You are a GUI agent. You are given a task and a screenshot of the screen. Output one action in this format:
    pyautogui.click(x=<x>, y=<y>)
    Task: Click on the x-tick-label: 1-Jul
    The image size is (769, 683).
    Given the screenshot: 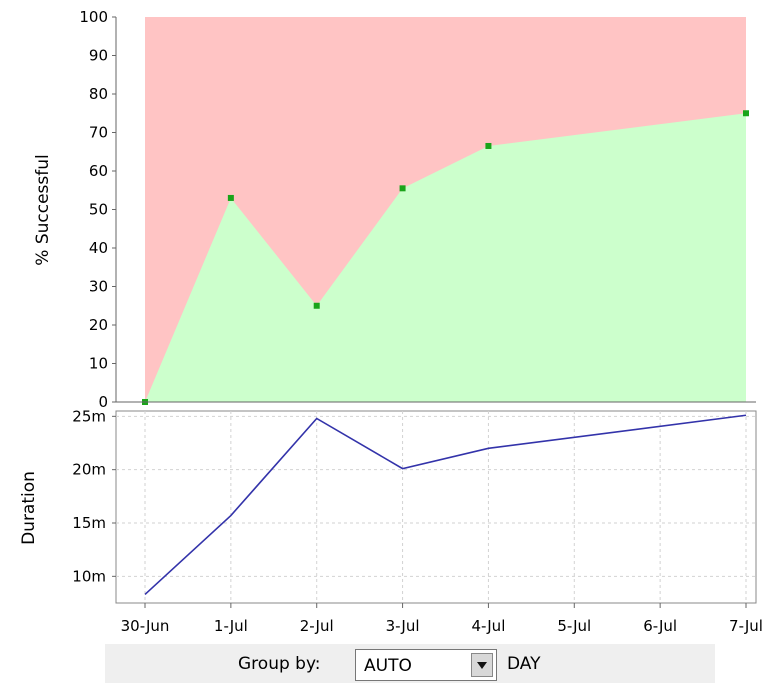 What is the action you would take?
    pyautogui.click(x=231, y=626)
    